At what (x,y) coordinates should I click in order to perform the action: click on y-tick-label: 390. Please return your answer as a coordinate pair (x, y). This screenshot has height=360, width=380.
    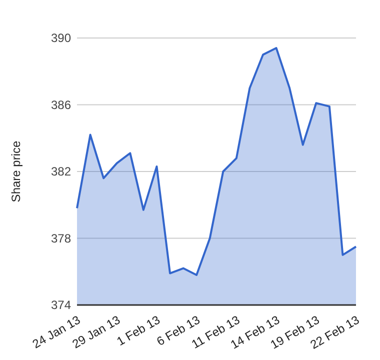
    Looking at the image, I should click on (61, 38).